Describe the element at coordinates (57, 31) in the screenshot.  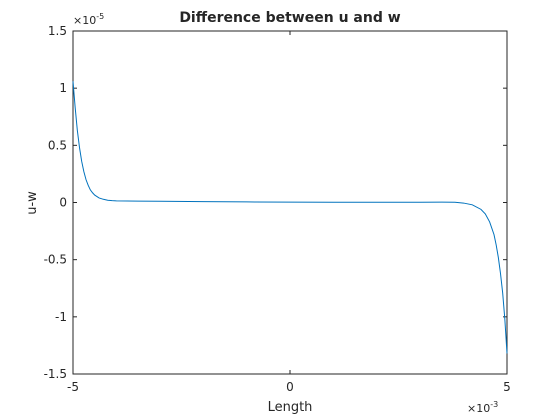
I see `y-tick-label: 1.5` at that location.